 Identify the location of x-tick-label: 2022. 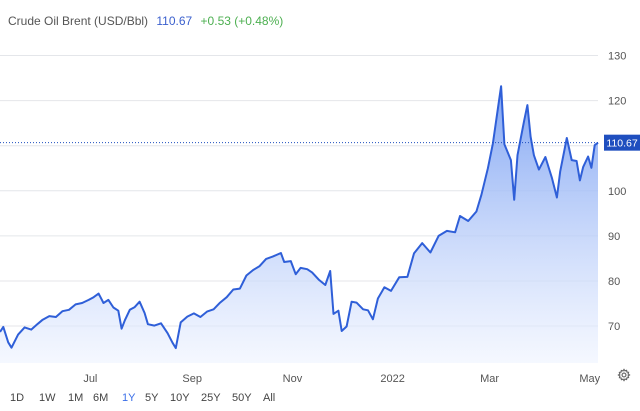
(392, 379).